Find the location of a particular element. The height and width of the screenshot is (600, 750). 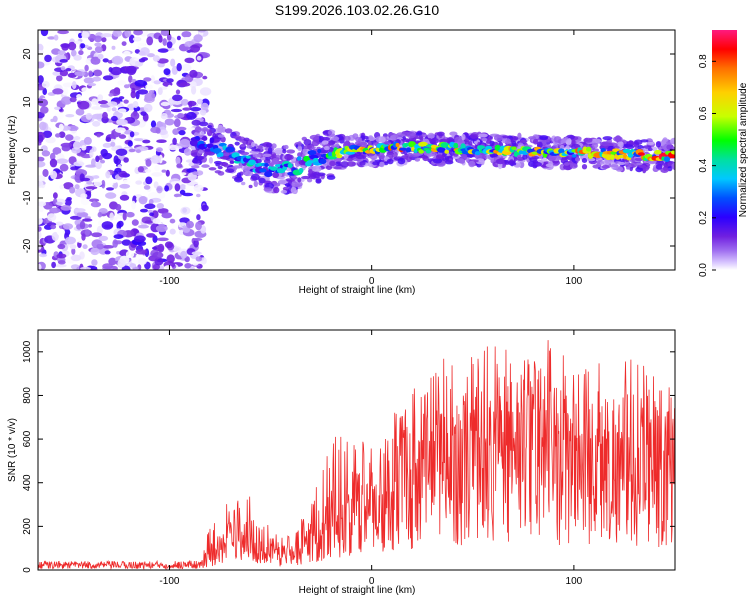

snr-y-tick-label: 200 is located at coordinates (27, 526).